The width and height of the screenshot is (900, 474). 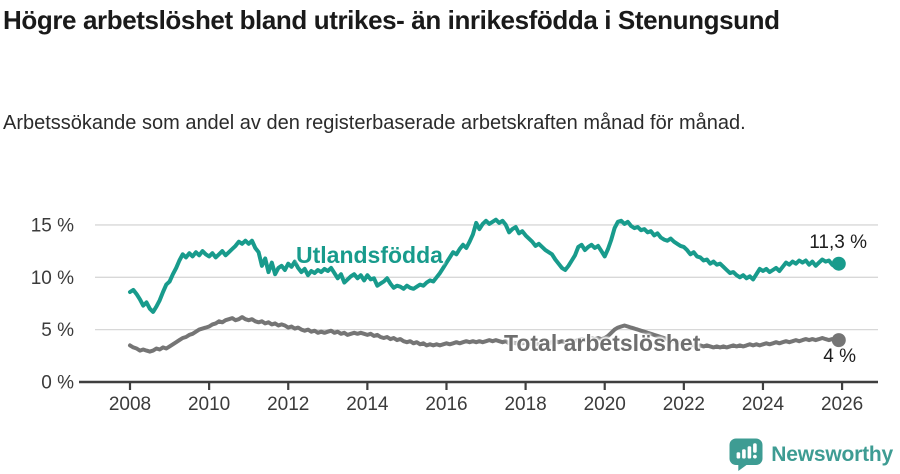 I want to click on x-tick-label: 2020, so click(x=605, y=404).